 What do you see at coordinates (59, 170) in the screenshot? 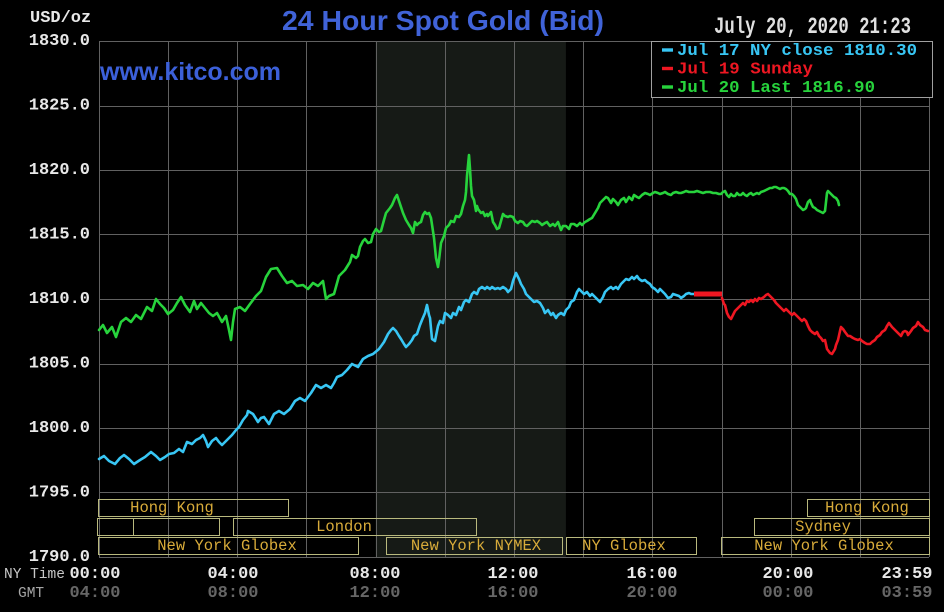
I see `svg-text: 1820.0` at bounding box center [59, 170].